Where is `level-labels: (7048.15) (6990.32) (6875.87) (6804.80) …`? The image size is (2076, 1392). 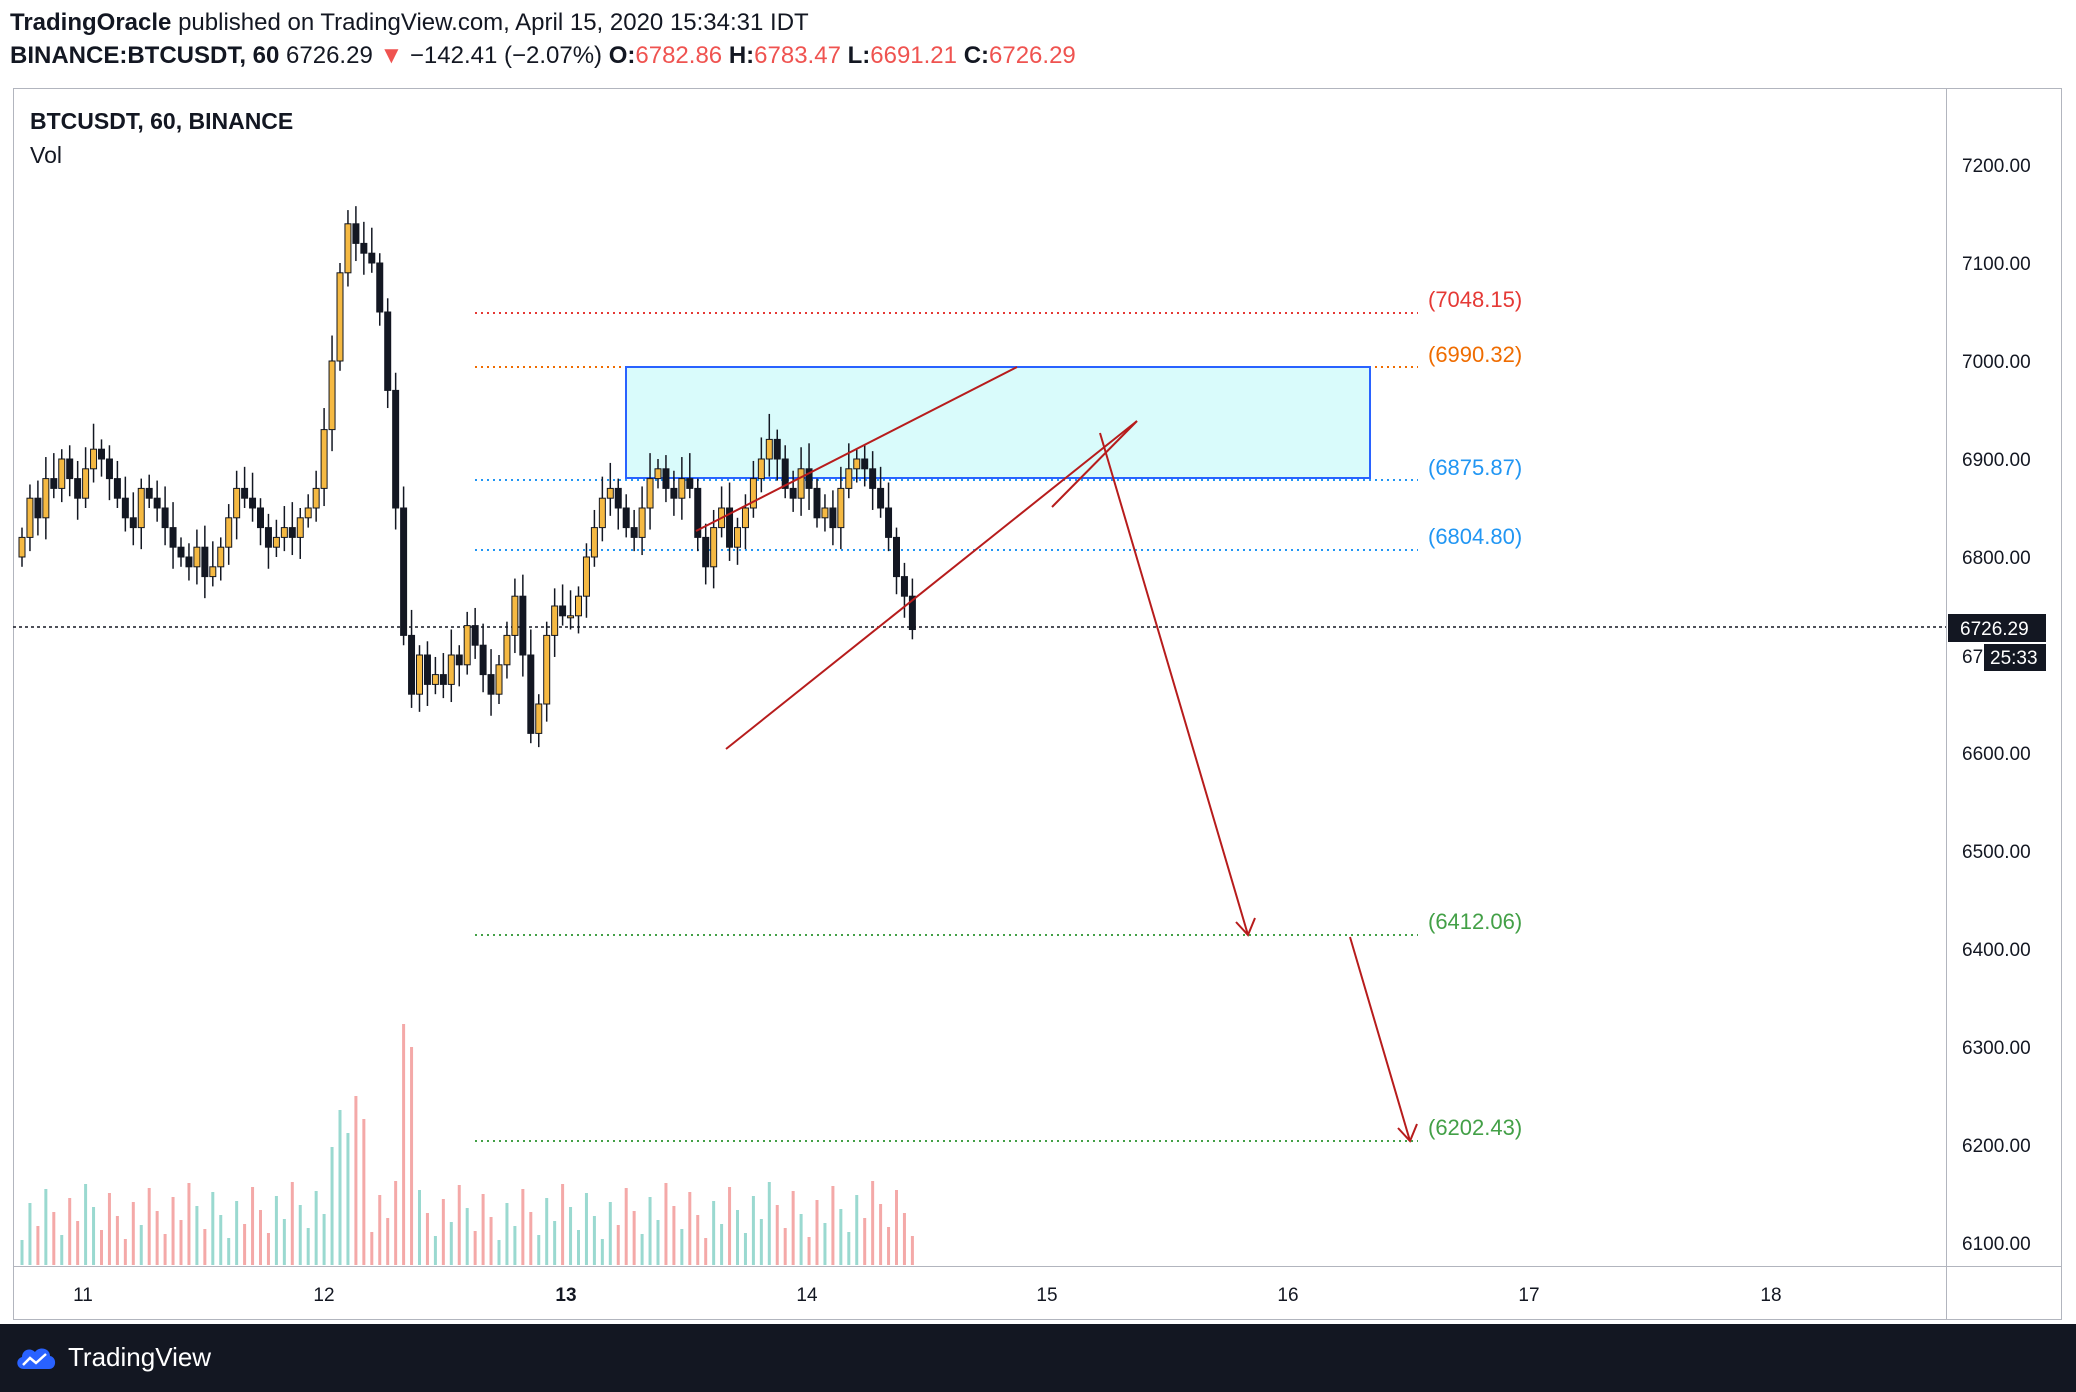
level-labels: (7048.15) (6990.32) (6875.87) (6804.80) … is located at coordinates (1475, 713).